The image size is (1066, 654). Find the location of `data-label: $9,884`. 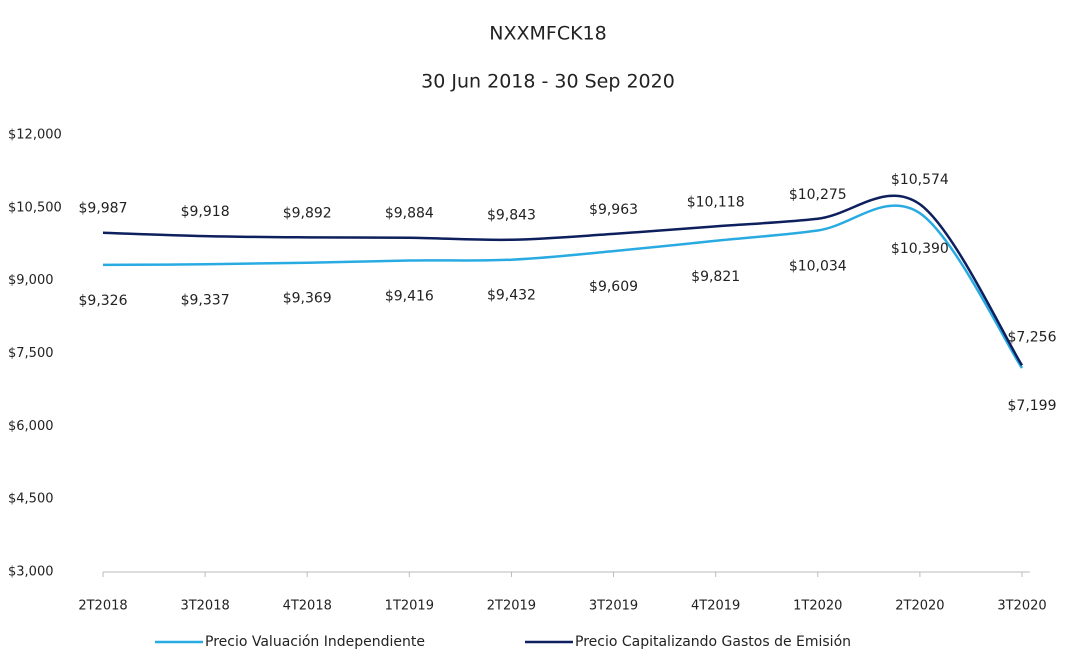

data-label: $9,884 is located at coordinates (409, 214).